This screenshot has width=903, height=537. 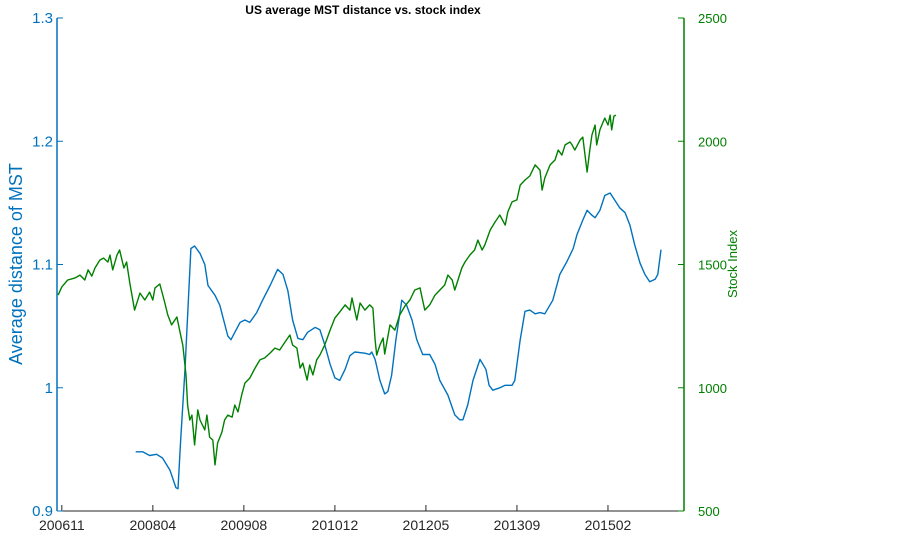 I want to click on x-tick-label: 201012, so click(x=335, y=525).